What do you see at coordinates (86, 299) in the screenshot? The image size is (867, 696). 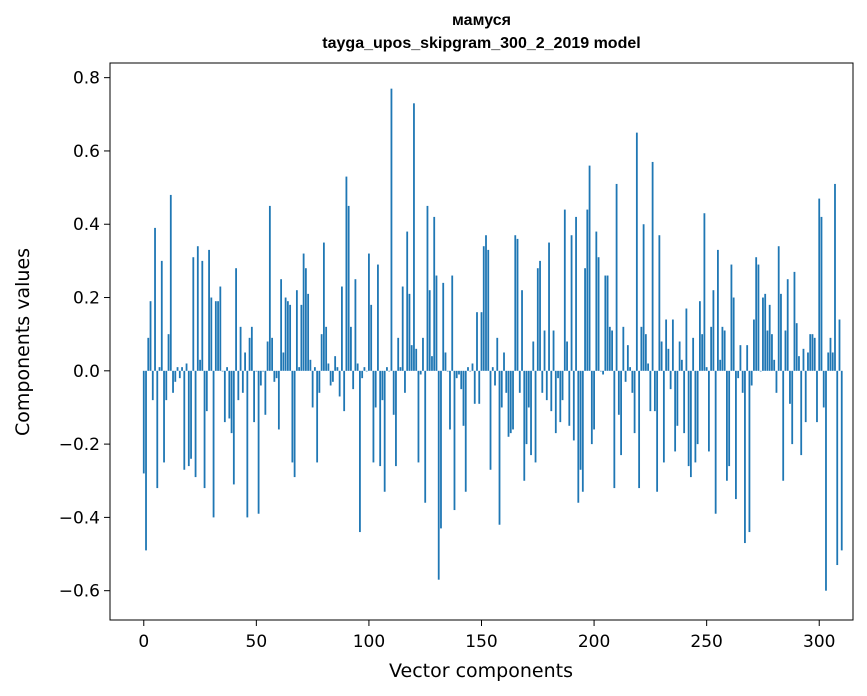 I see `y-tick-label: 0.2` at bounding box center [86, 299].